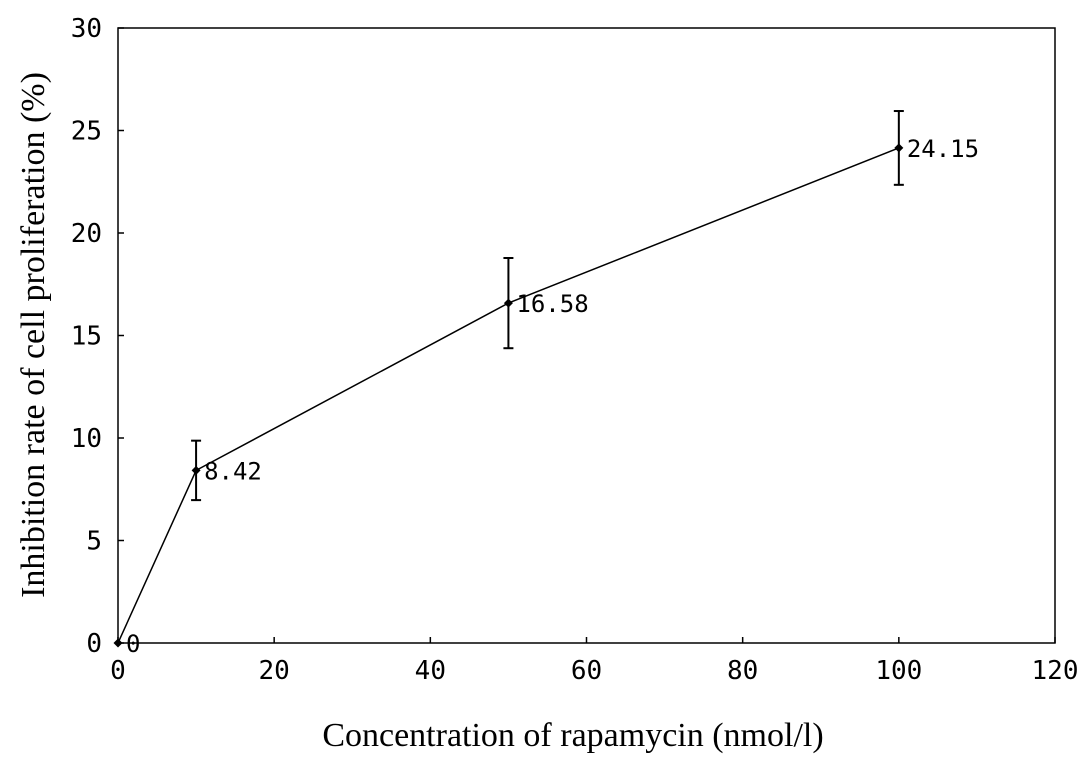 This screenshot has height=765, width=1087. What do you see at coordinates (552, 304) in the screenshot?
I see `data-label: 16.58` at bounding box center [552, 304].